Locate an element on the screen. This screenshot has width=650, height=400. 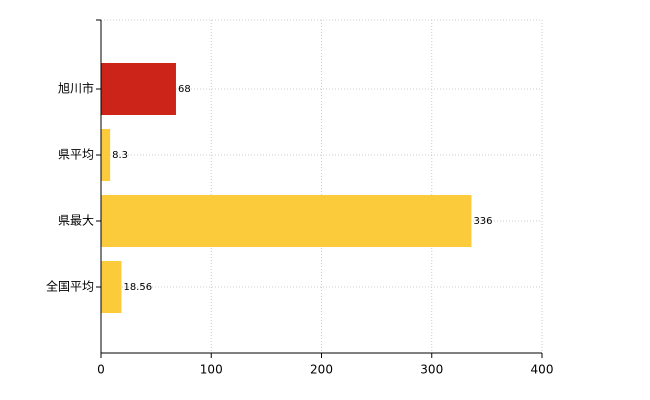
x-tick-label: 100 is located at coordinates (211, 370).